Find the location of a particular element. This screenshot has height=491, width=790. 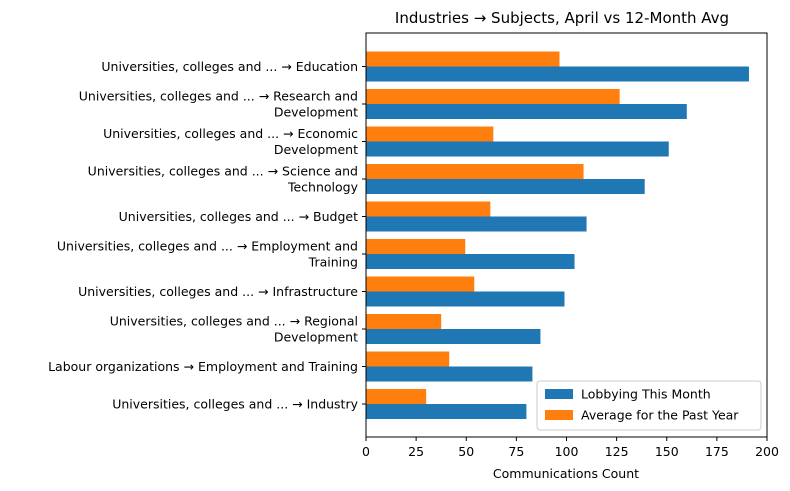

x-tick-label: 50 is located at coordinates (466, 451).